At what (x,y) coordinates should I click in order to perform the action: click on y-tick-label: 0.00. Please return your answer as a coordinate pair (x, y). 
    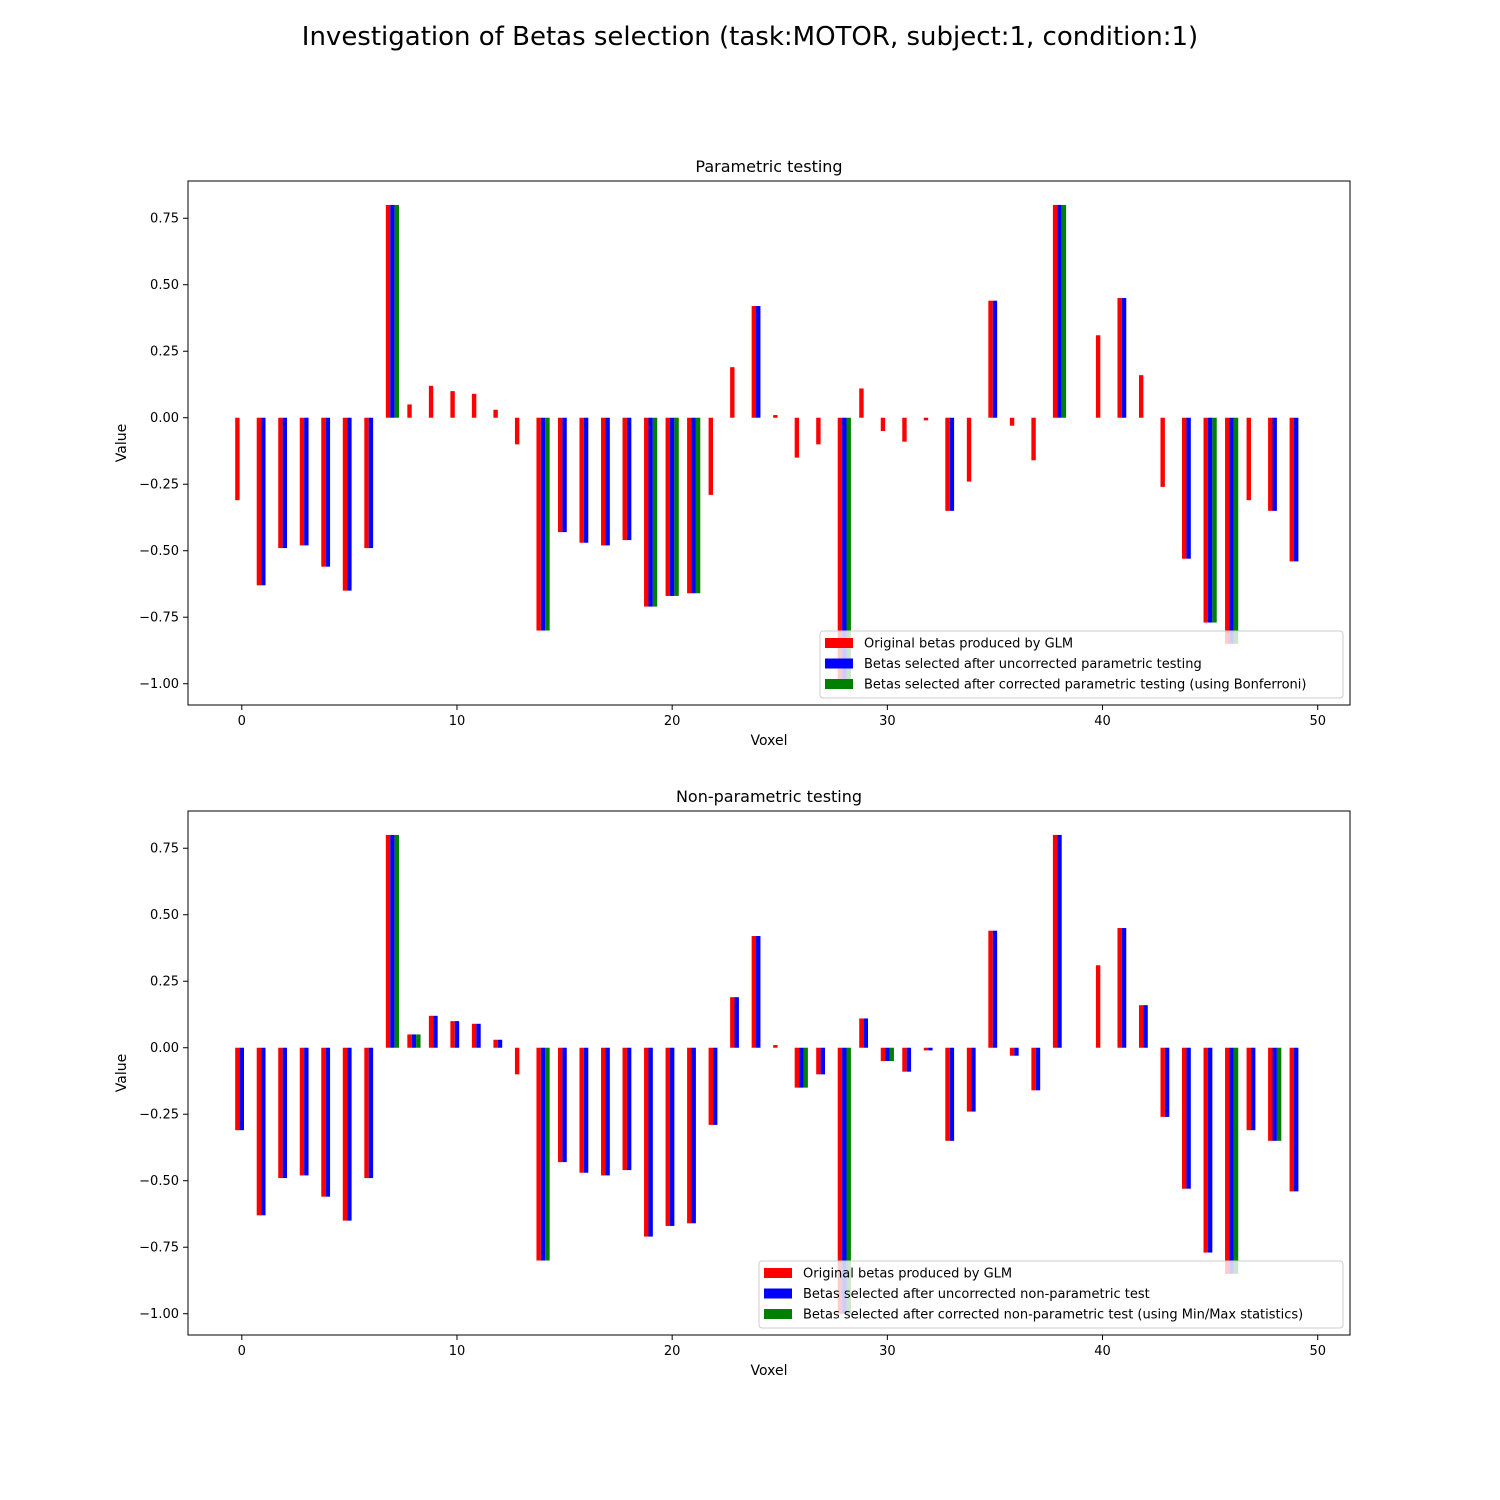
    Looking at the image, I should click on (164, 418).